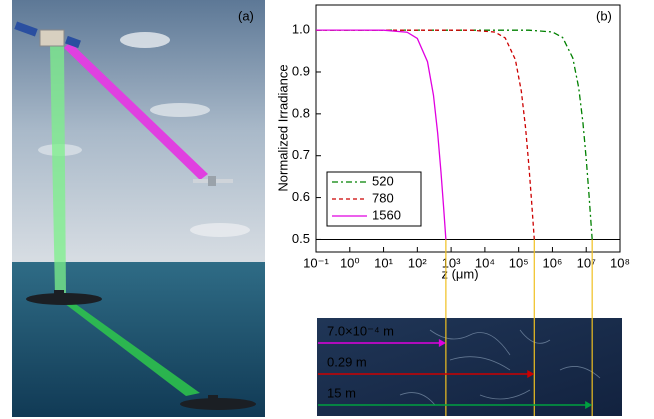 The image size is (654, 419). I want to click on y-tick-label: 0.8, so click(301, 112).